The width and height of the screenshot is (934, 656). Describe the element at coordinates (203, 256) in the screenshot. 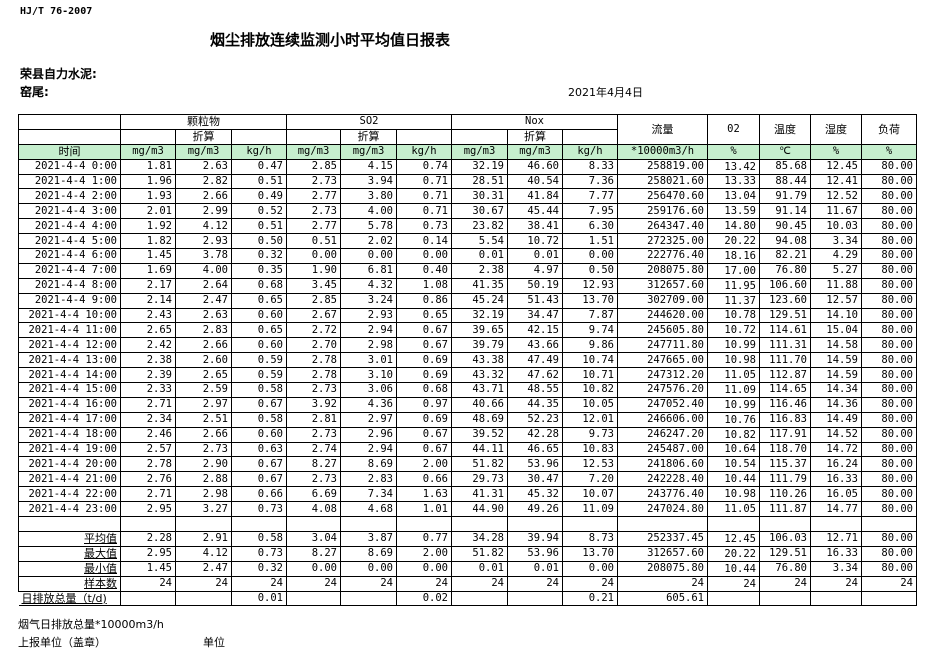

I see `cell: 3.78` at that location.